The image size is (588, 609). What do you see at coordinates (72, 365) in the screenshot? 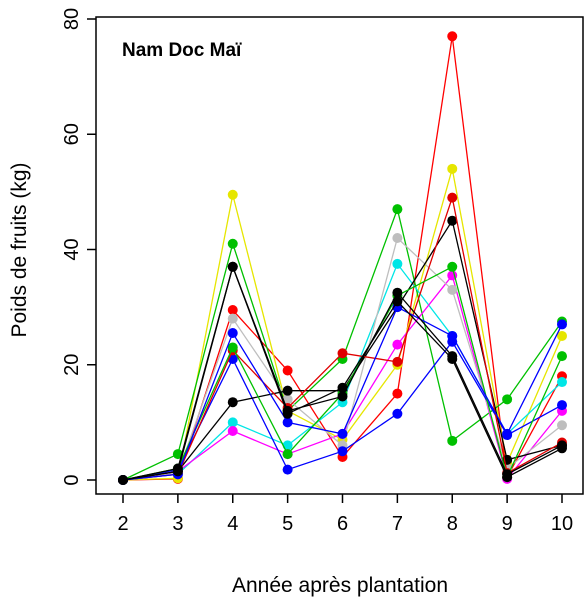
I see `y-tick-label: 20` at bounding box center [72, 365].